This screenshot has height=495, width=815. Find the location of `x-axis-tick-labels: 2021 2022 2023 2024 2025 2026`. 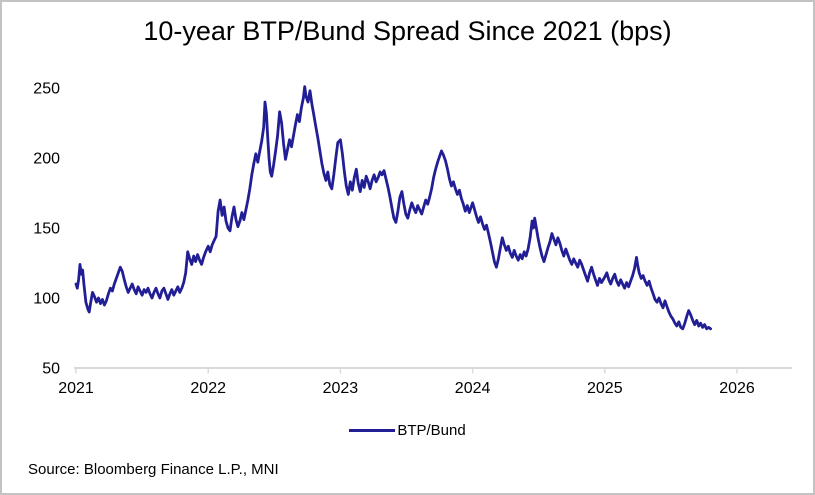

x-axis-tick-labels: 2021 2022 2023 2024 2025 2026 is located at coordinates (406, 388).